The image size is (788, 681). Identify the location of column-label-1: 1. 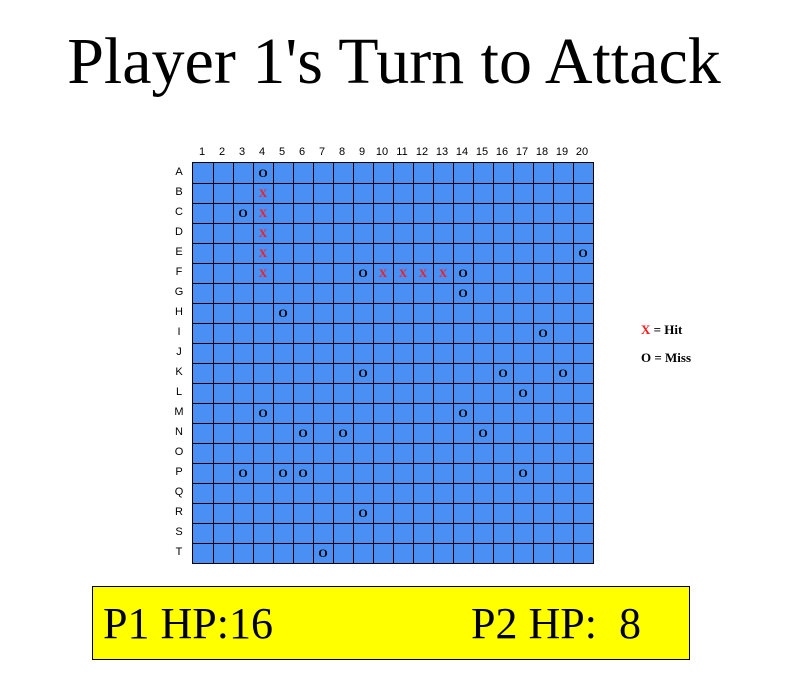
(202, 152).